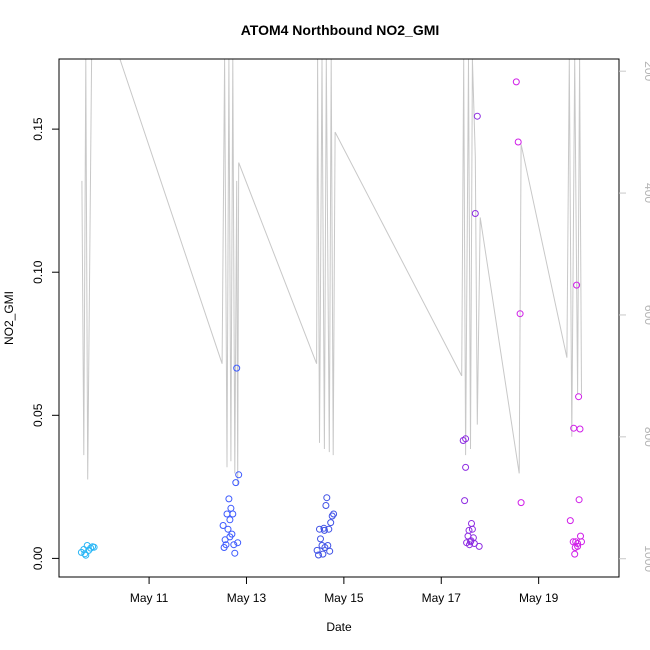 The image size is (650, 650). What do you see at coordinates (539, 598) in the screenshot?
I see `x-tick-label: May 19` at bounding box center [539, 598].